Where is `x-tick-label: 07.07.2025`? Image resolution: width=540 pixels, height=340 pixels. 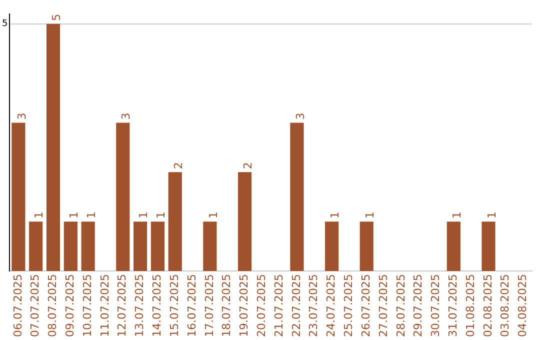
x-tick-label: 07.07.2025 is located at coordinates (35, 306).